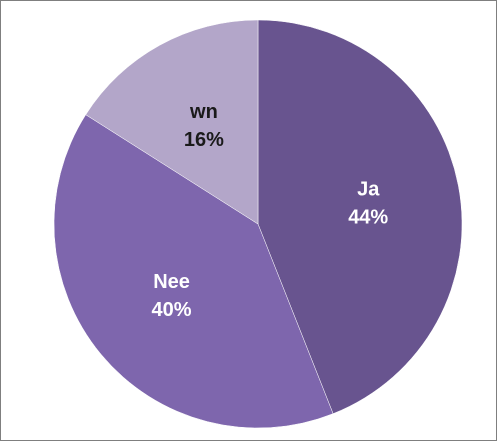  I want to click on slice-value-label: 44%, so click(368, 217).